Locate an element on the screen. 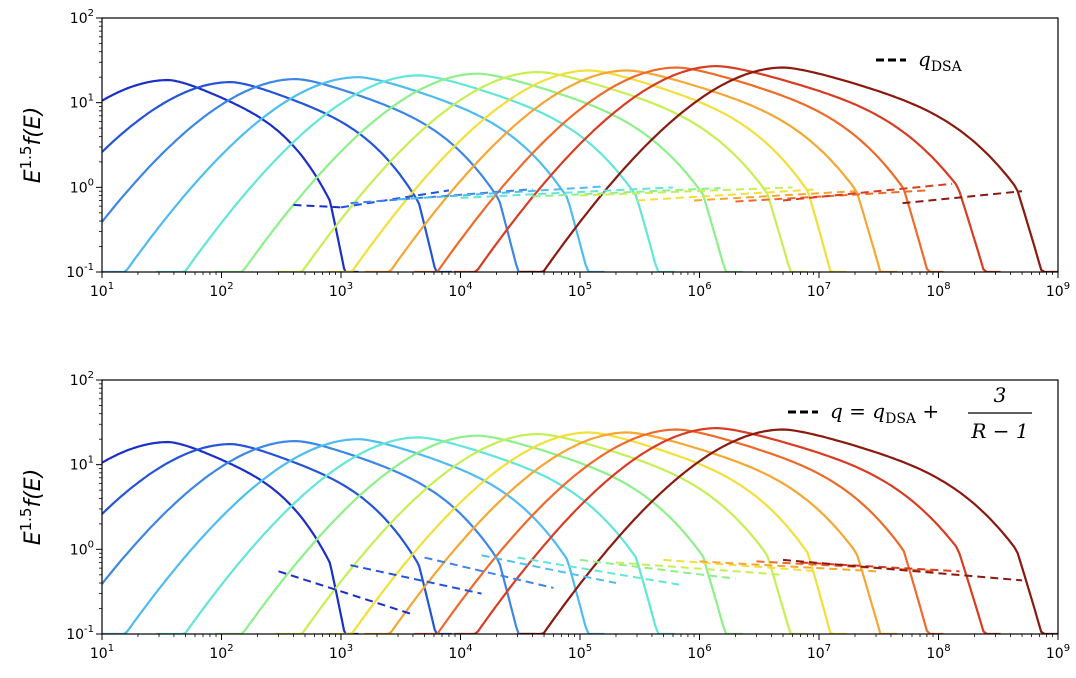 This screenshot has width=1076, height=678. legend-frac-num: 3 is located at coordinates (1000, 395).